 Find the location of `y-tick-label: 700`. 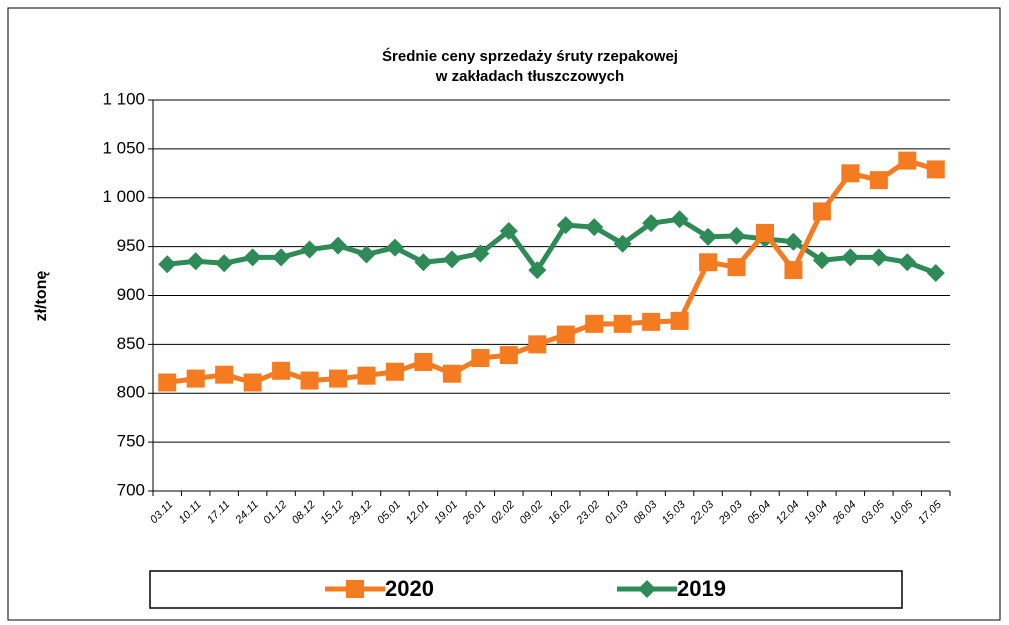

y-tick-label: 700 is located at coordinates (131, 489).